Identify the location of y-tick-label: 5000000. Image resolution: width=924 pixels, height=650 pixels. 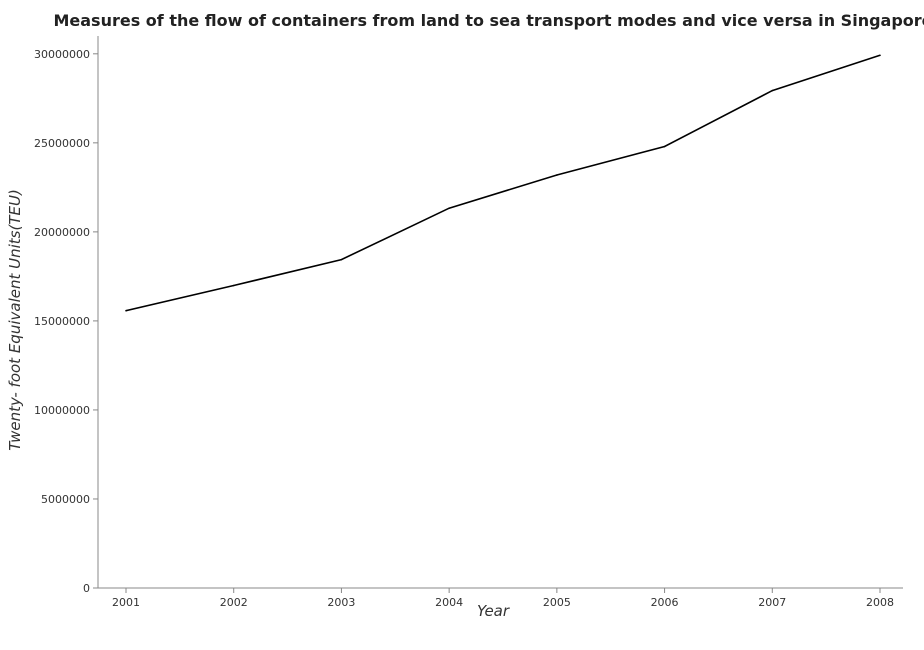
(65, 499).